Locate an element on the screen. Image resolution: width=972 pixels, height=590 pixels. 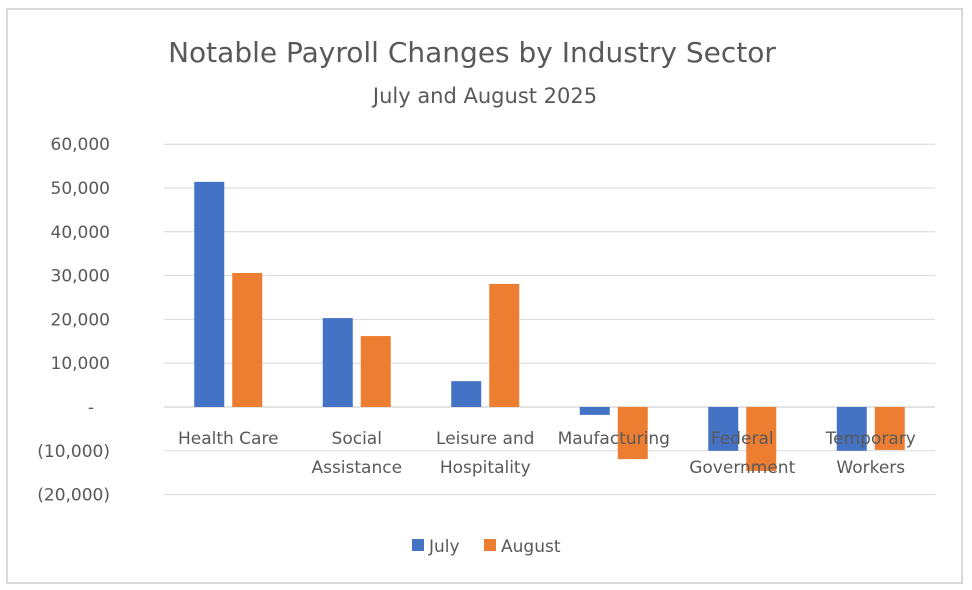
chart-subtitle: July and August 2025 is located at coordinates (484, 96).